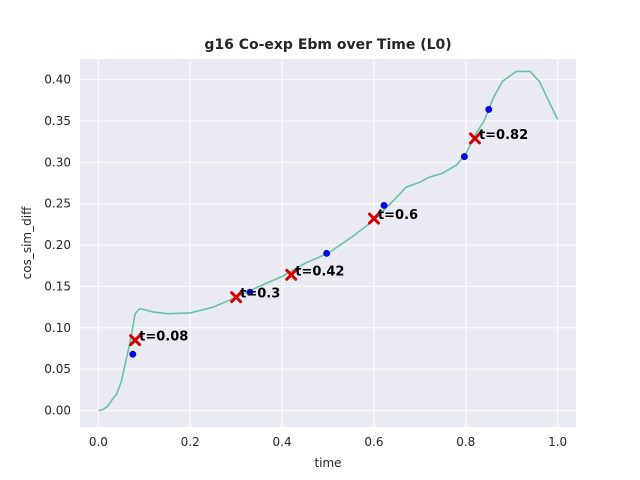 This screenshot has height=480, width=640. Describe the element at coordinates (327, 45) in the screenshot. I see `chart-title: g16 Co-exp Ebm over Time (L0)` at that location.